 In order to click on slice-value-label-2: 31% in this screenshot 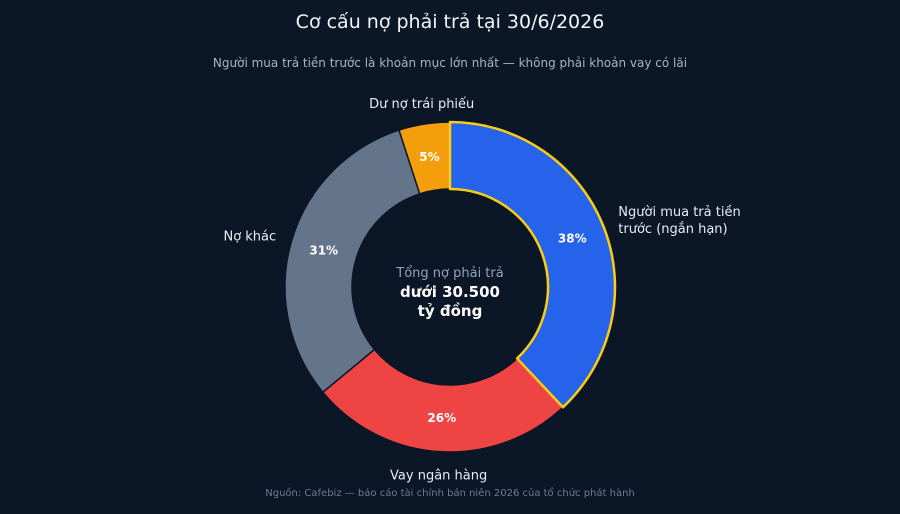, I will do `click(323, 250)`.